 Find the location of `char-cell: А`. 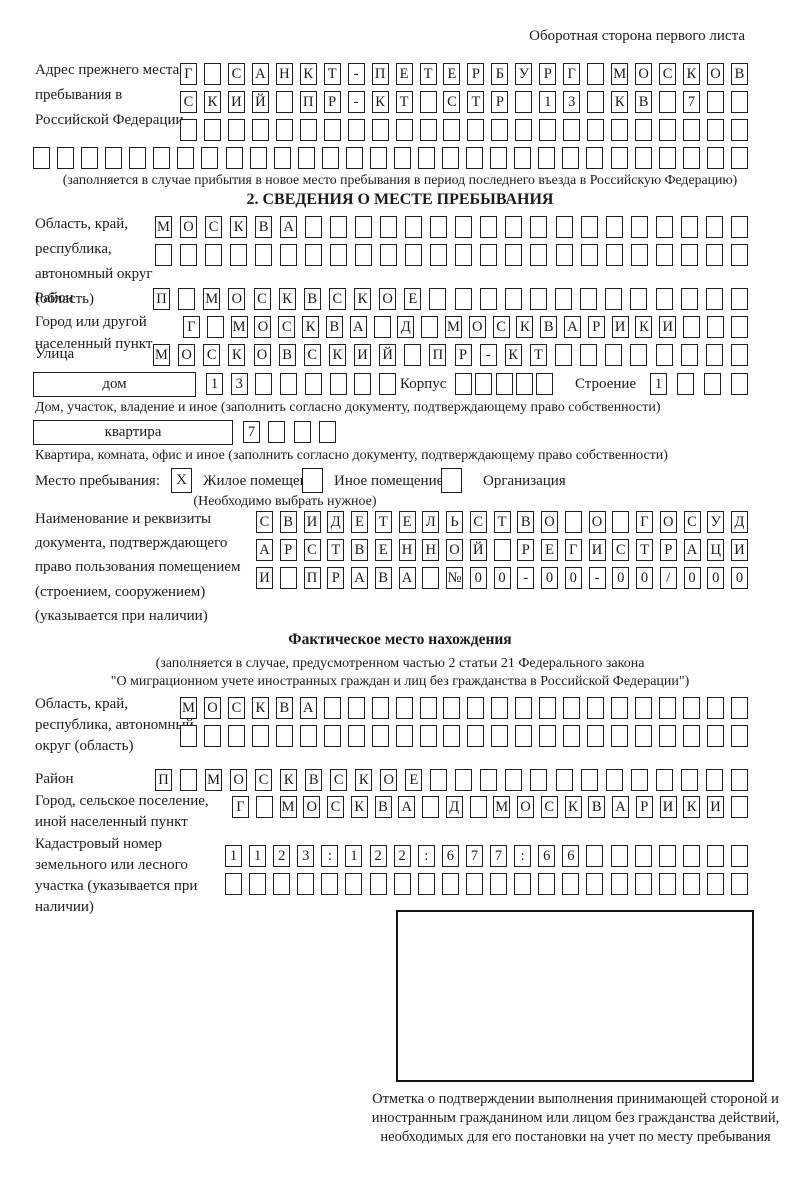

char-cell: А is located at coordinates (308, 708).